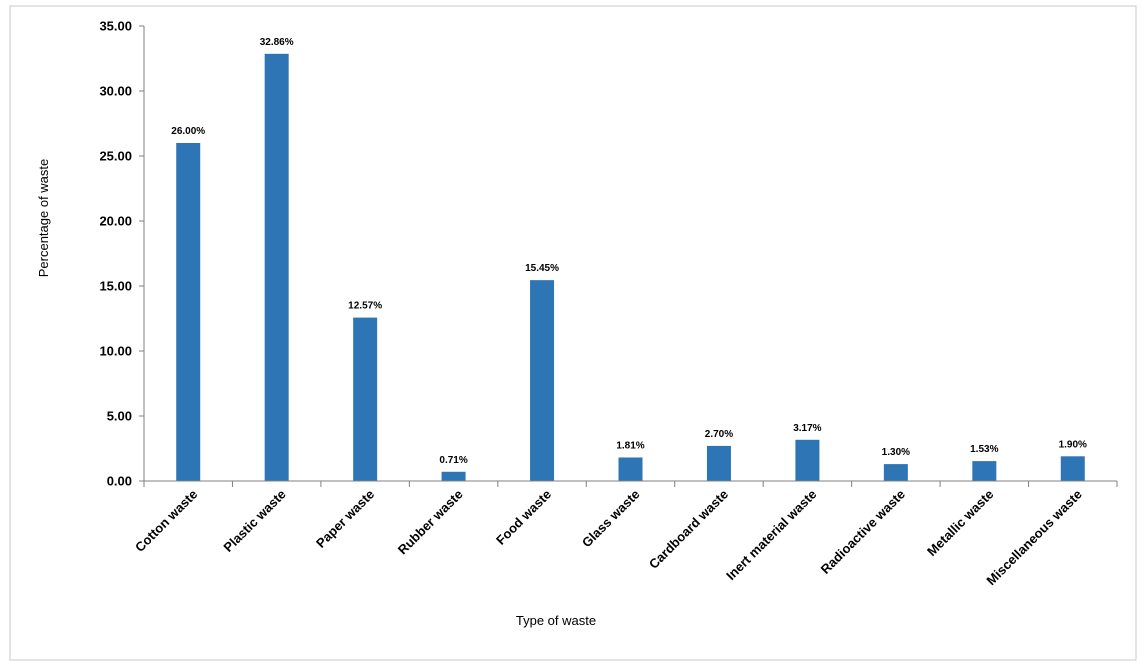 The image size is (1142, 661). I want to click on y-tick-label: 15.00, so click(115, 286).